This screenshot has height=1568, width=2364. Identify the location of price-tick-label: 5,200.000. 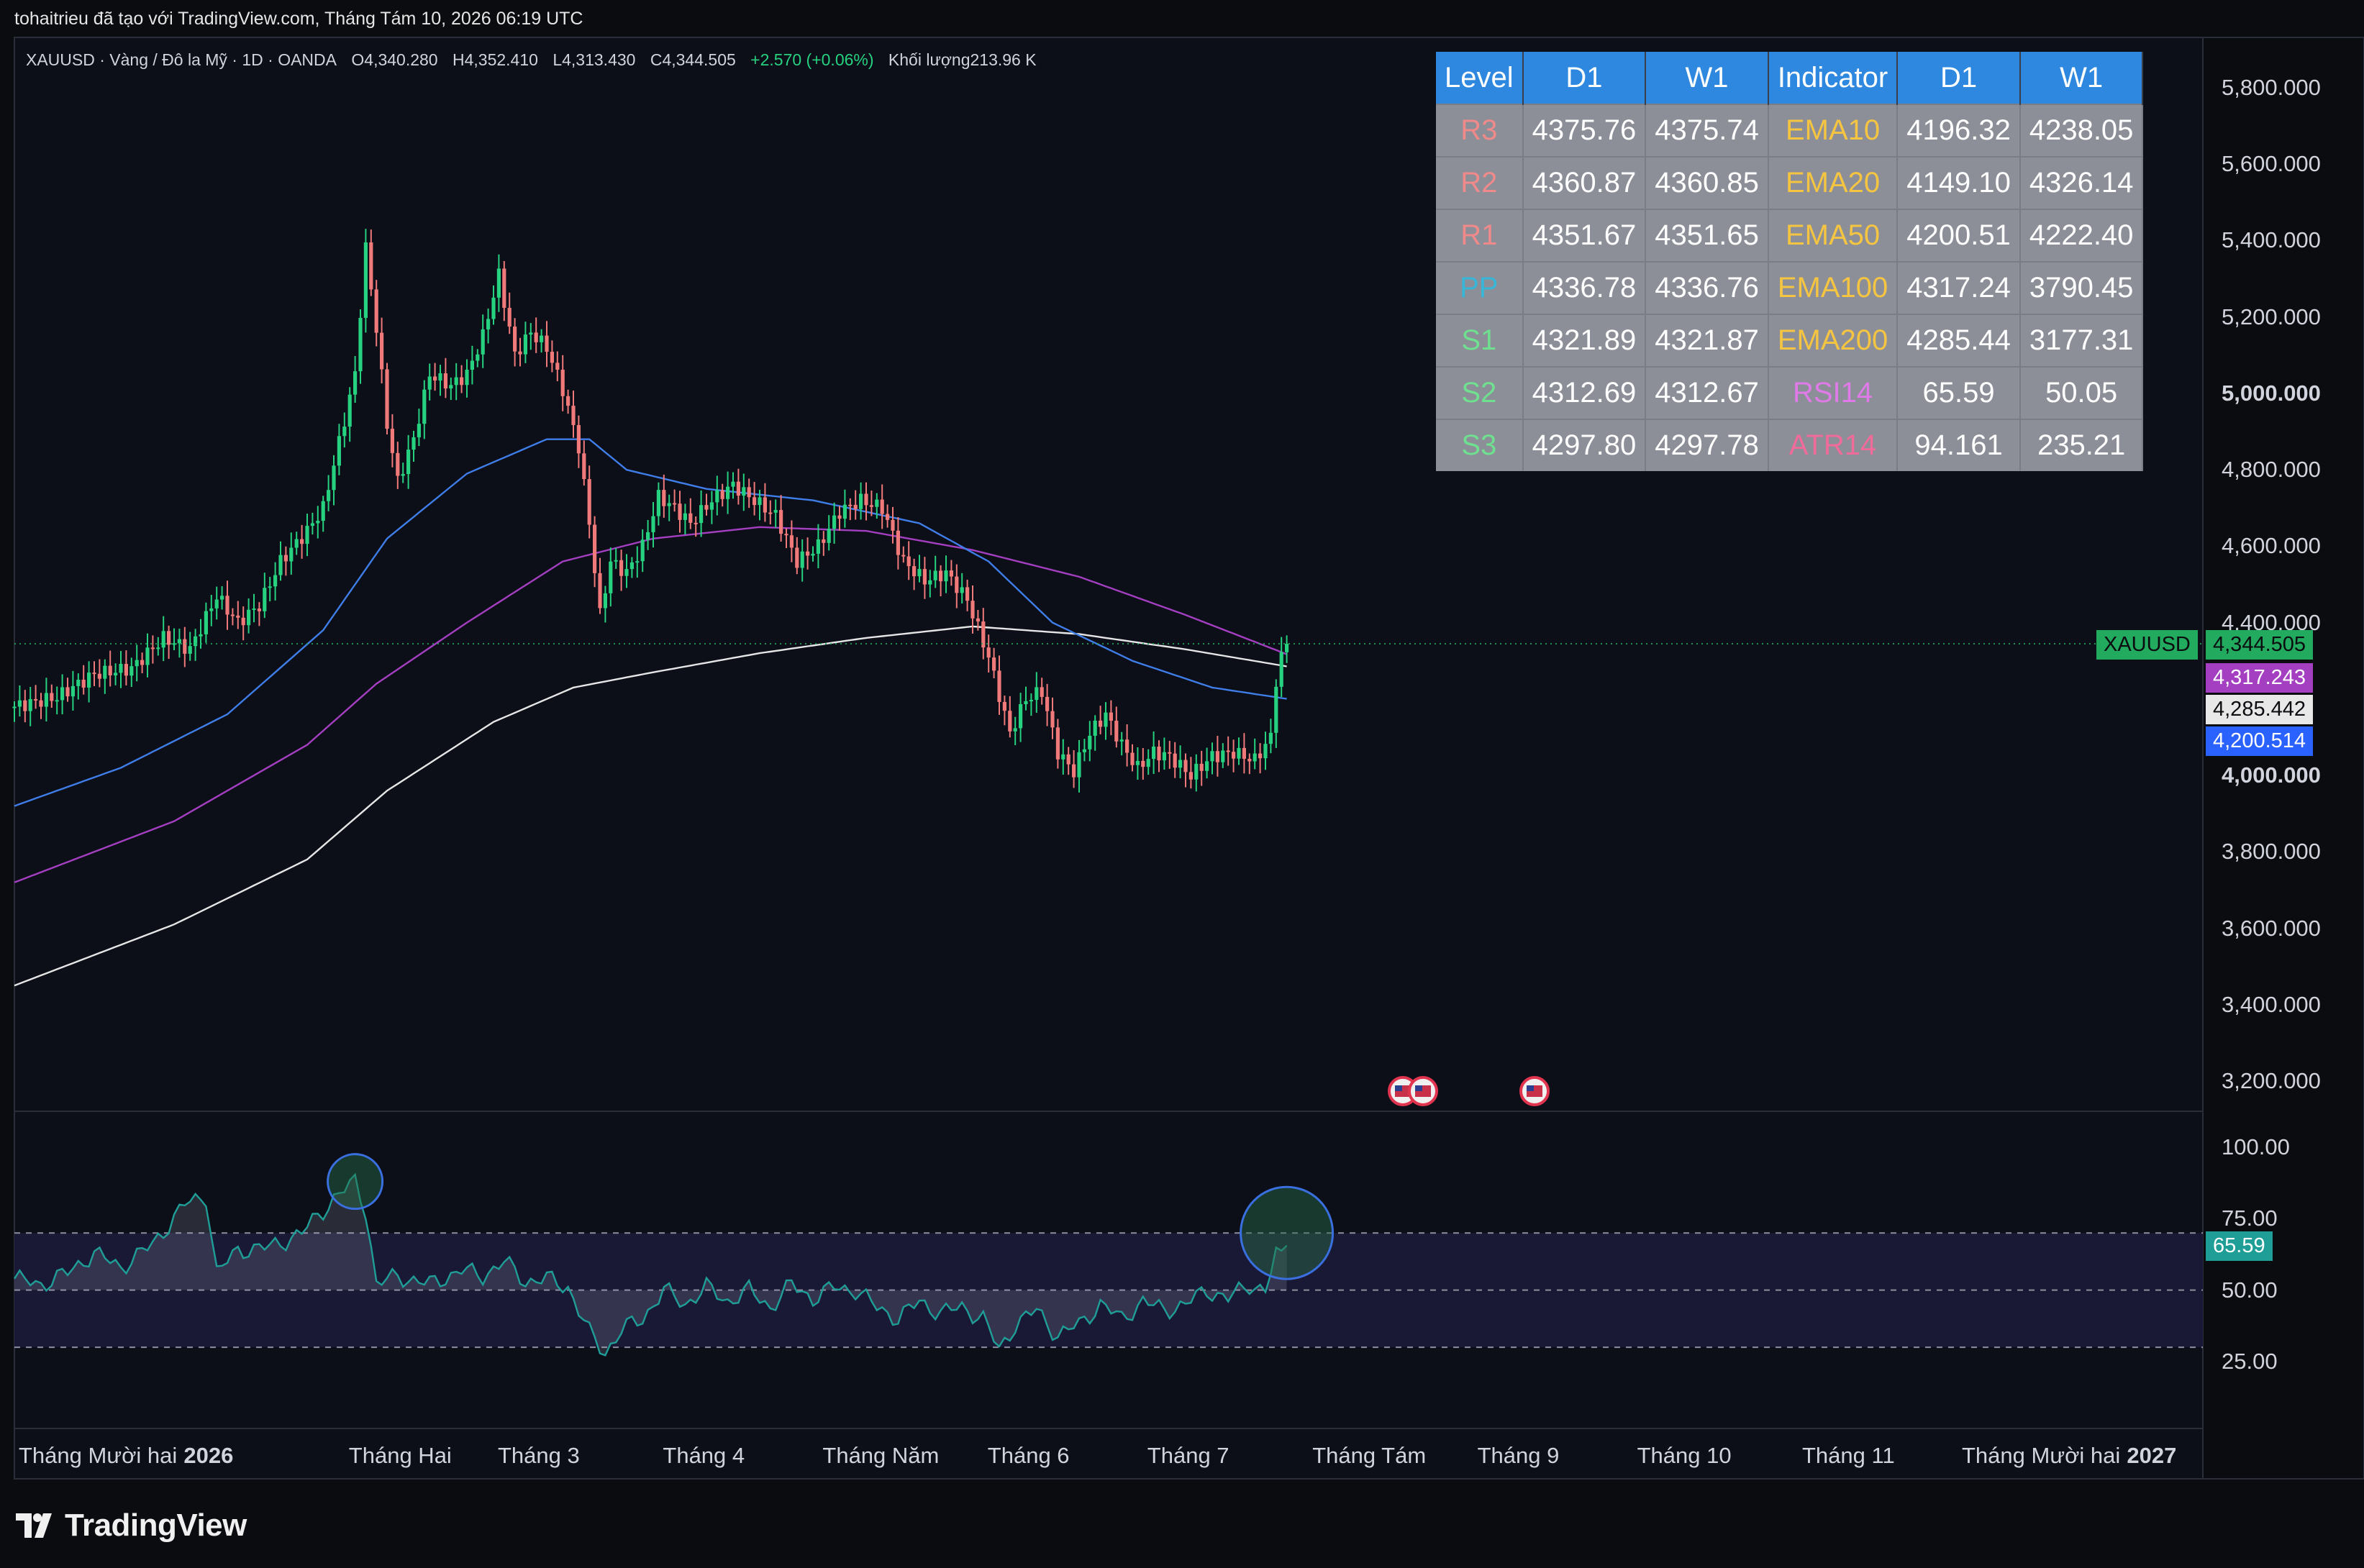
(2272, 316).